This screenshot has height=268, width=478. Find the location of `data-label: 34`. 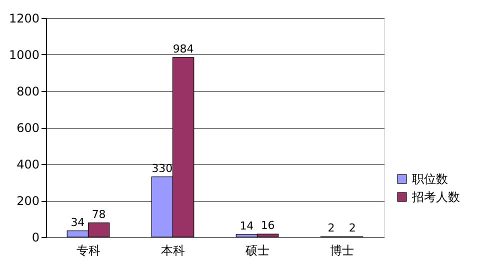

data-label: 34 is located at coordinates (77, 222).